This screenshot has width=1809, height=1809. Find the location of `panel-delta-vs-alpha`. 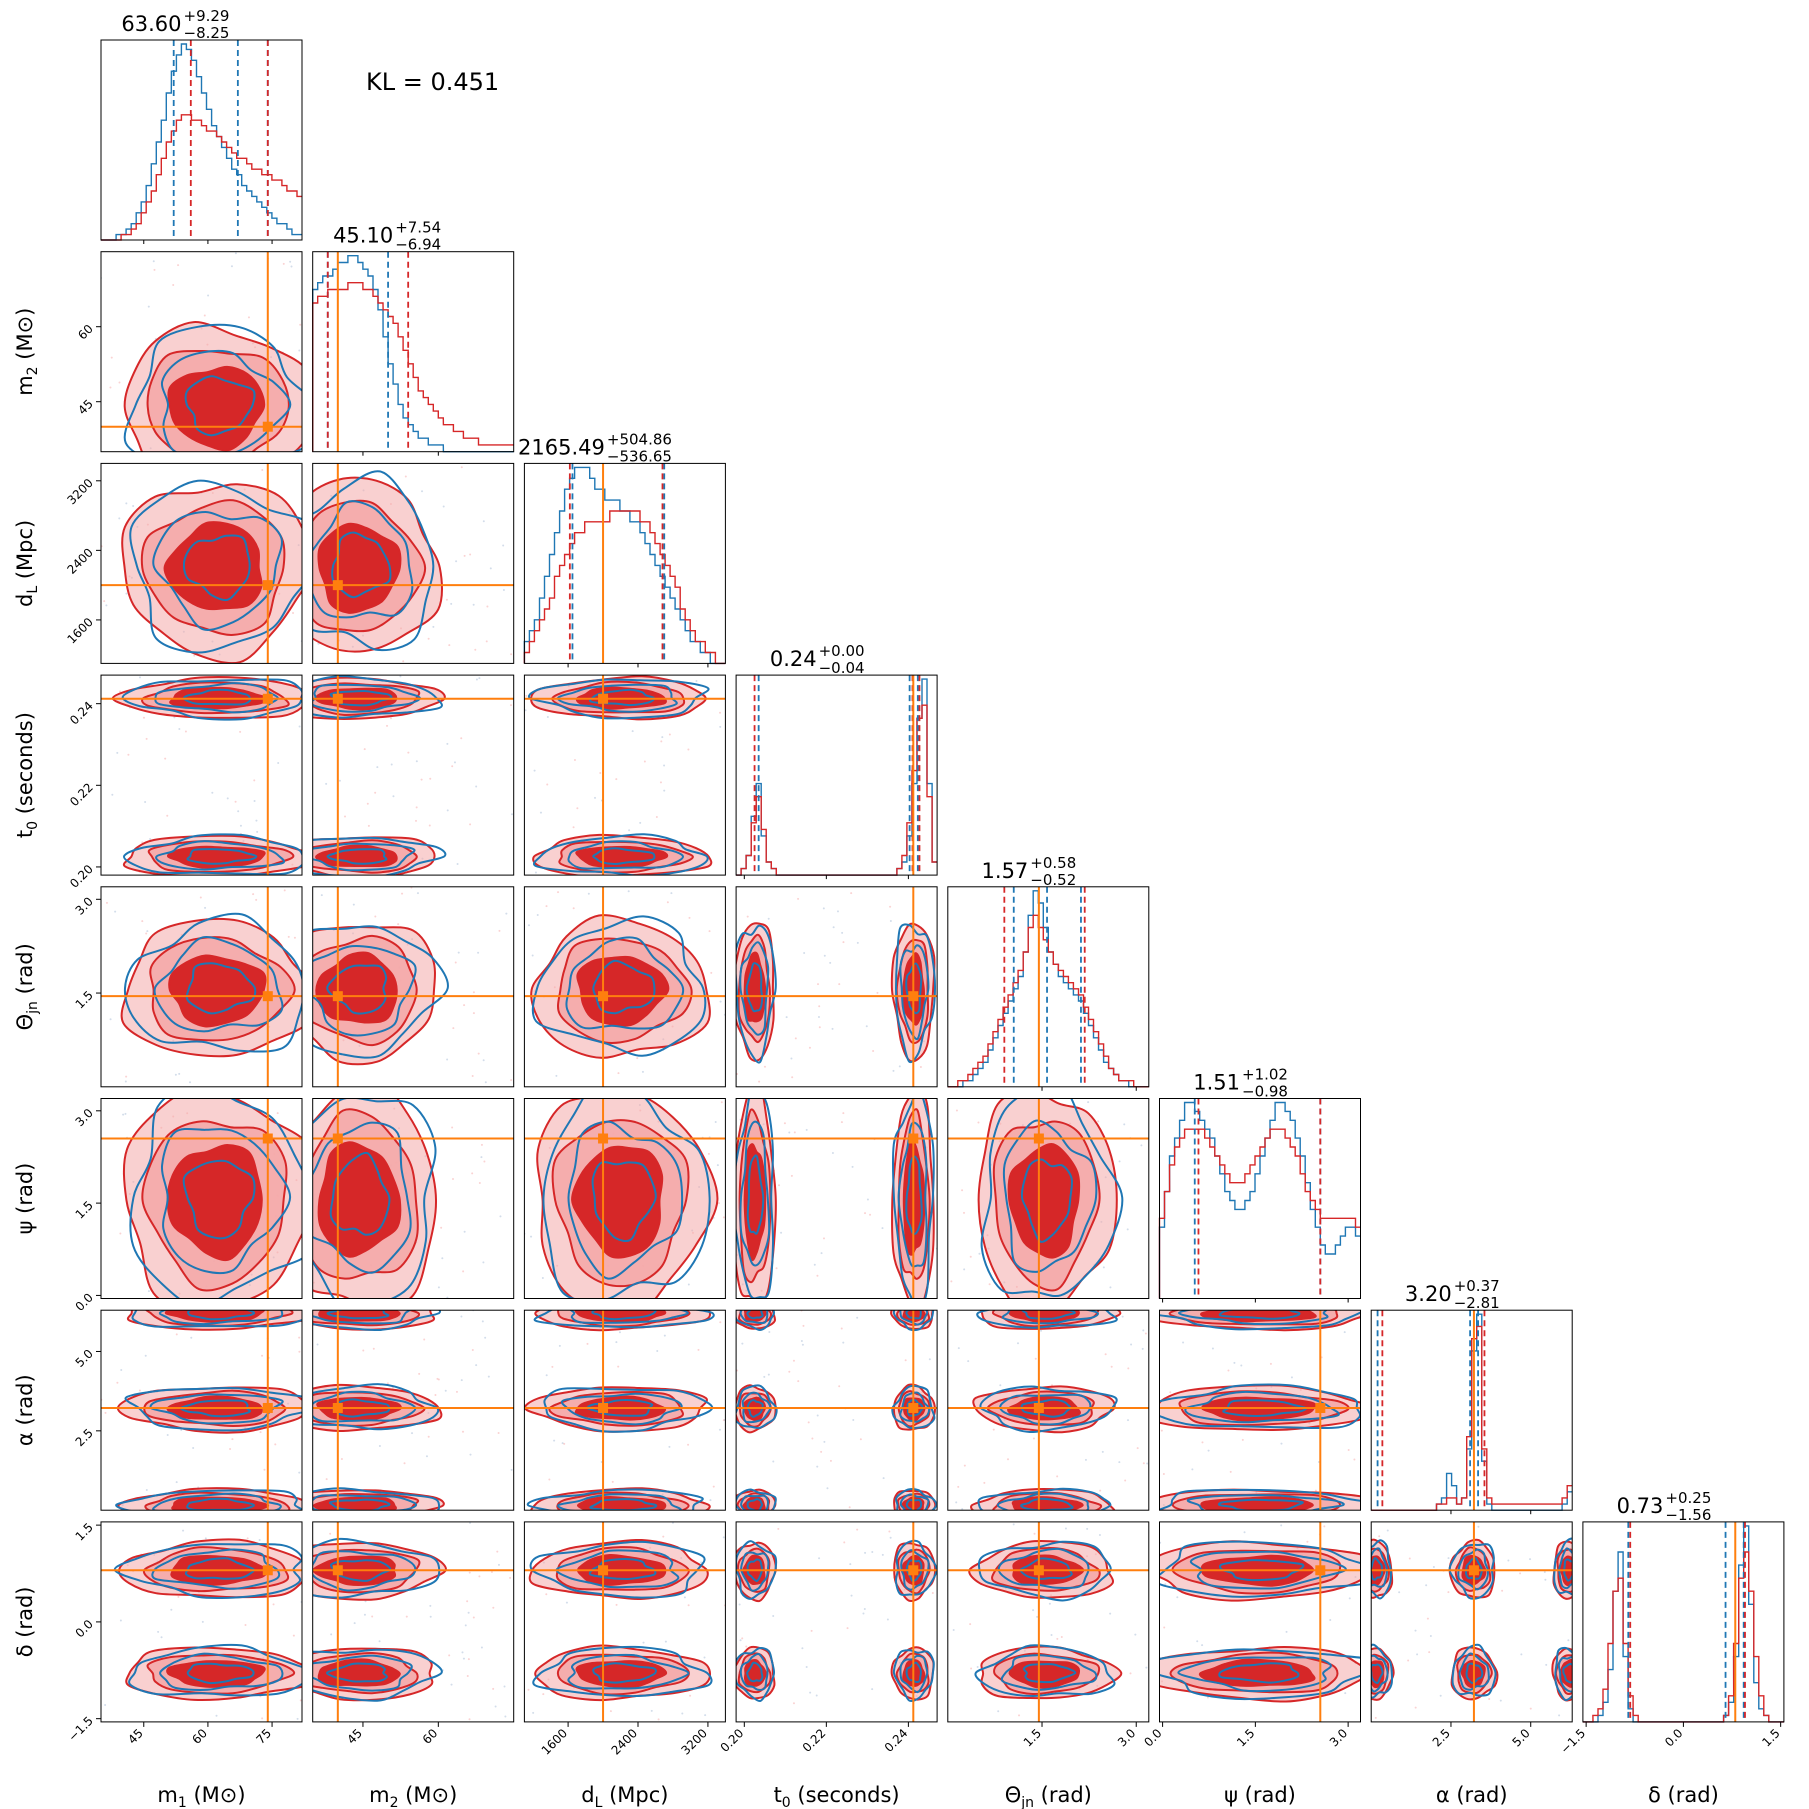

panel-delta-vs-alpha is located at coordinates (1471, 1622).